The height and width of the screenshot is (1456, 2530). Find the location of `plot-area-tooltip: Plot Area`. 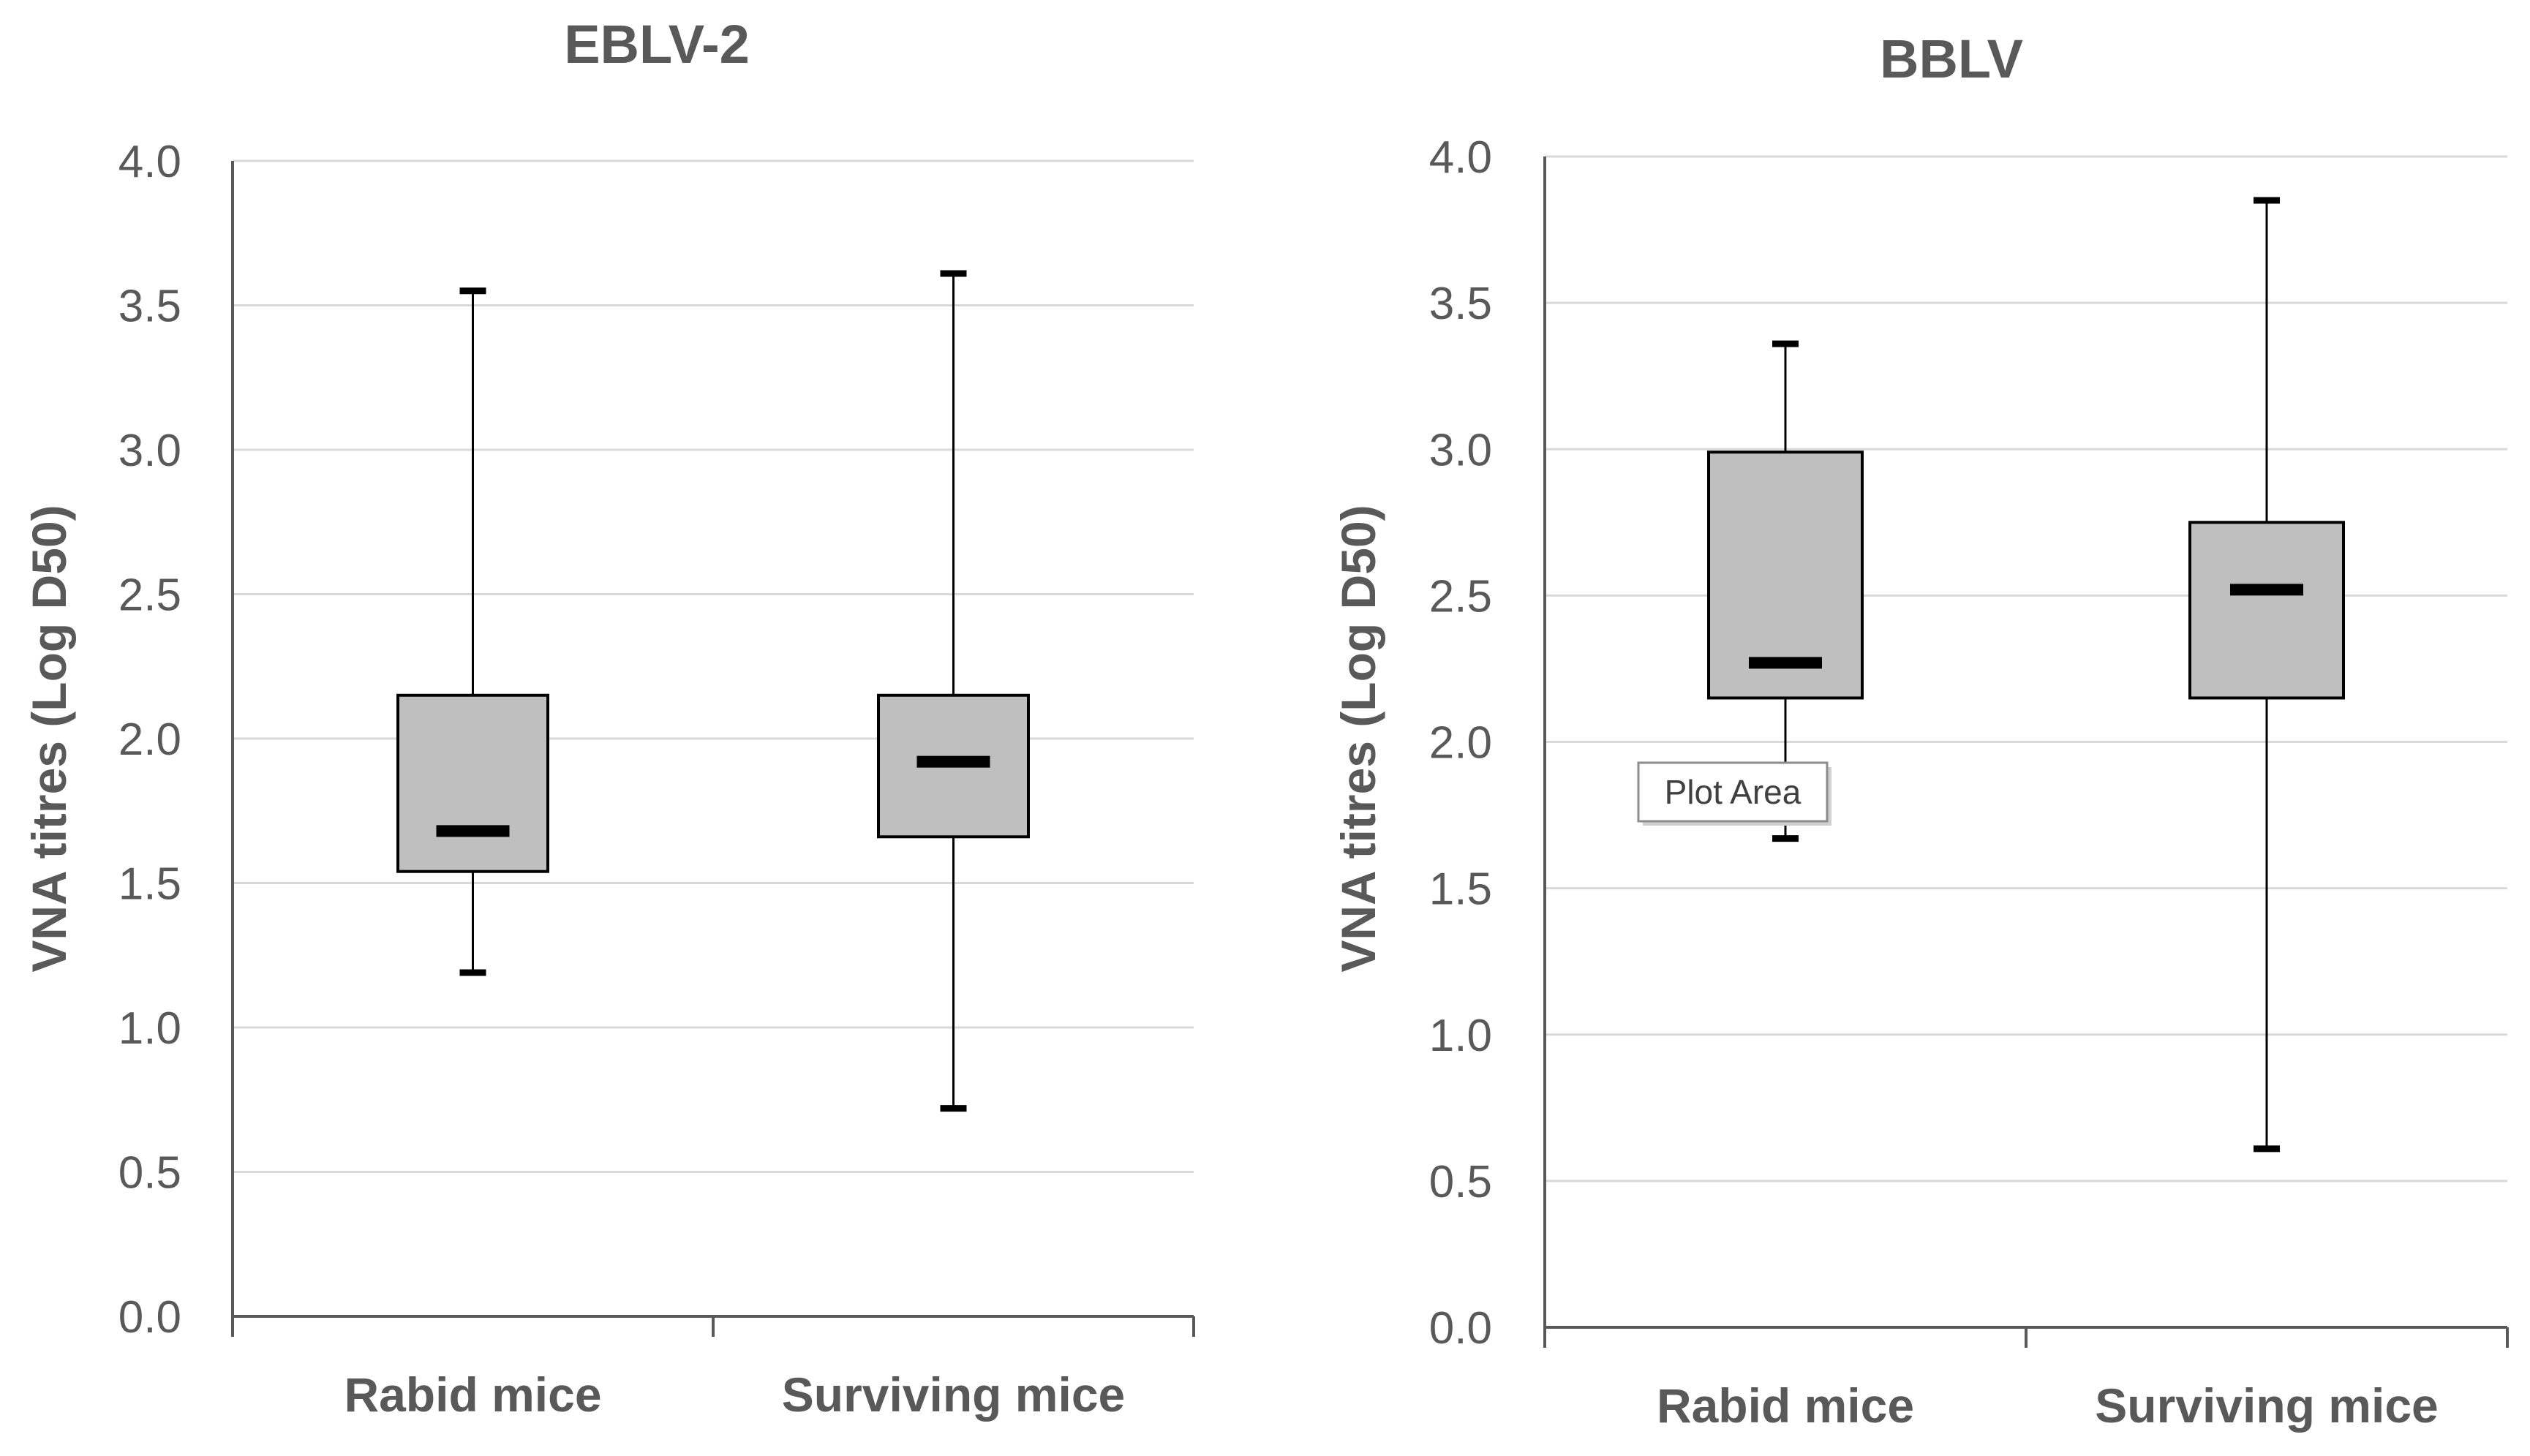

plot-area-tooltip: Plot Area is located at coordinates (1734, 793).